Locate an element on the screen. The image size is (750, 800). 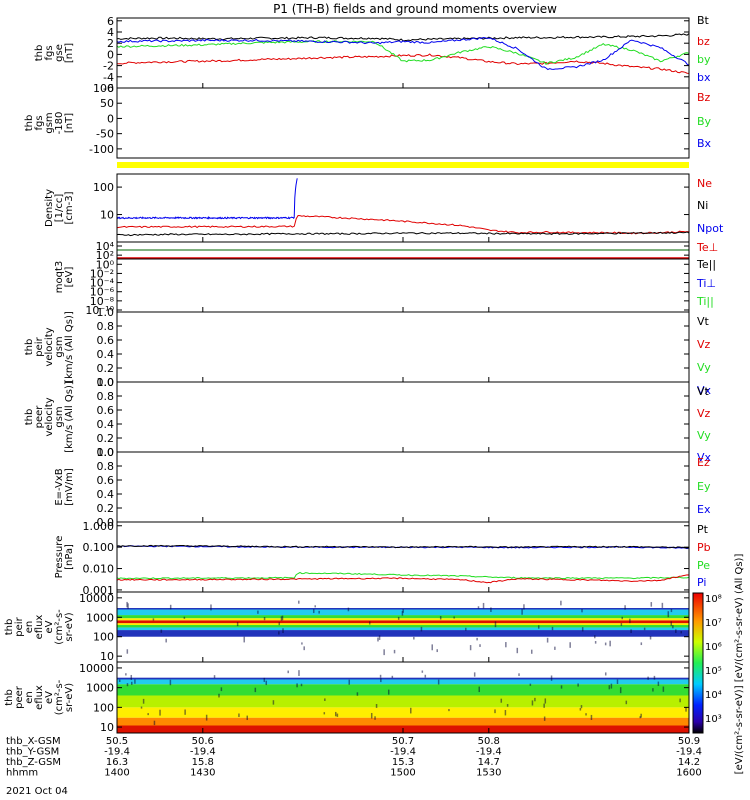
legend-bz: bz is located at coordinates (703, 41).